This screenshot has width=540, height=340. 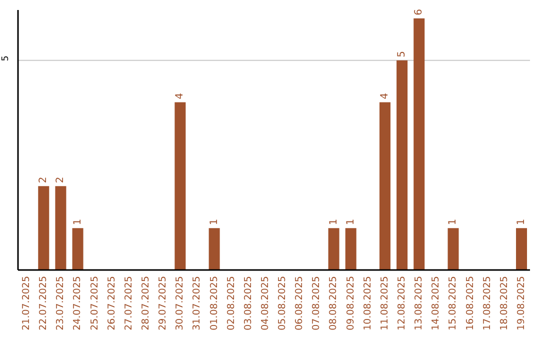 I want to click on x-tick-label: 22.07.2025, so click(x=44, y=303).